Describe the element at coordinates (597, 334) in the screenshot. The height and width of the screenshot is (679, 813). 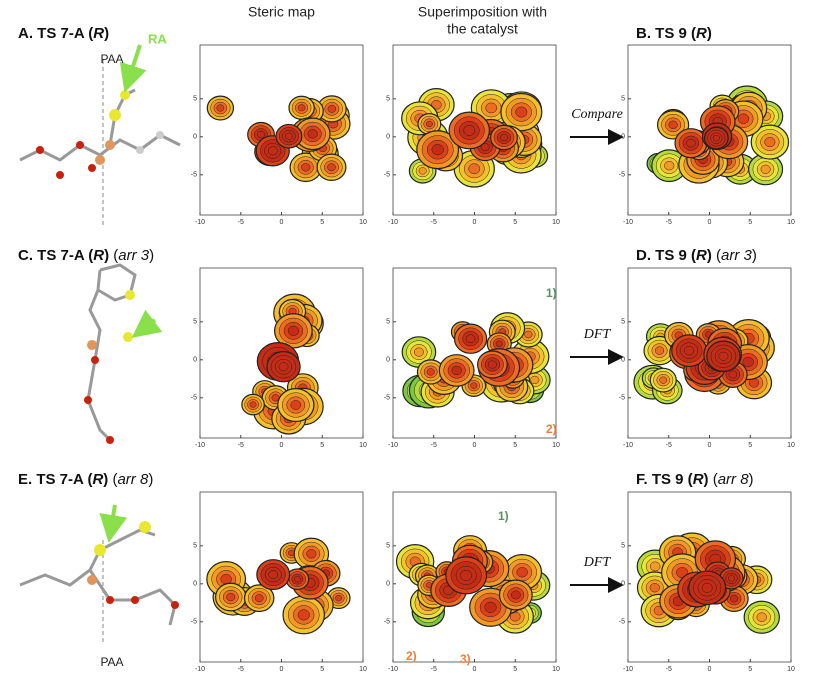
I see `arrow-label: DFT` at that location.